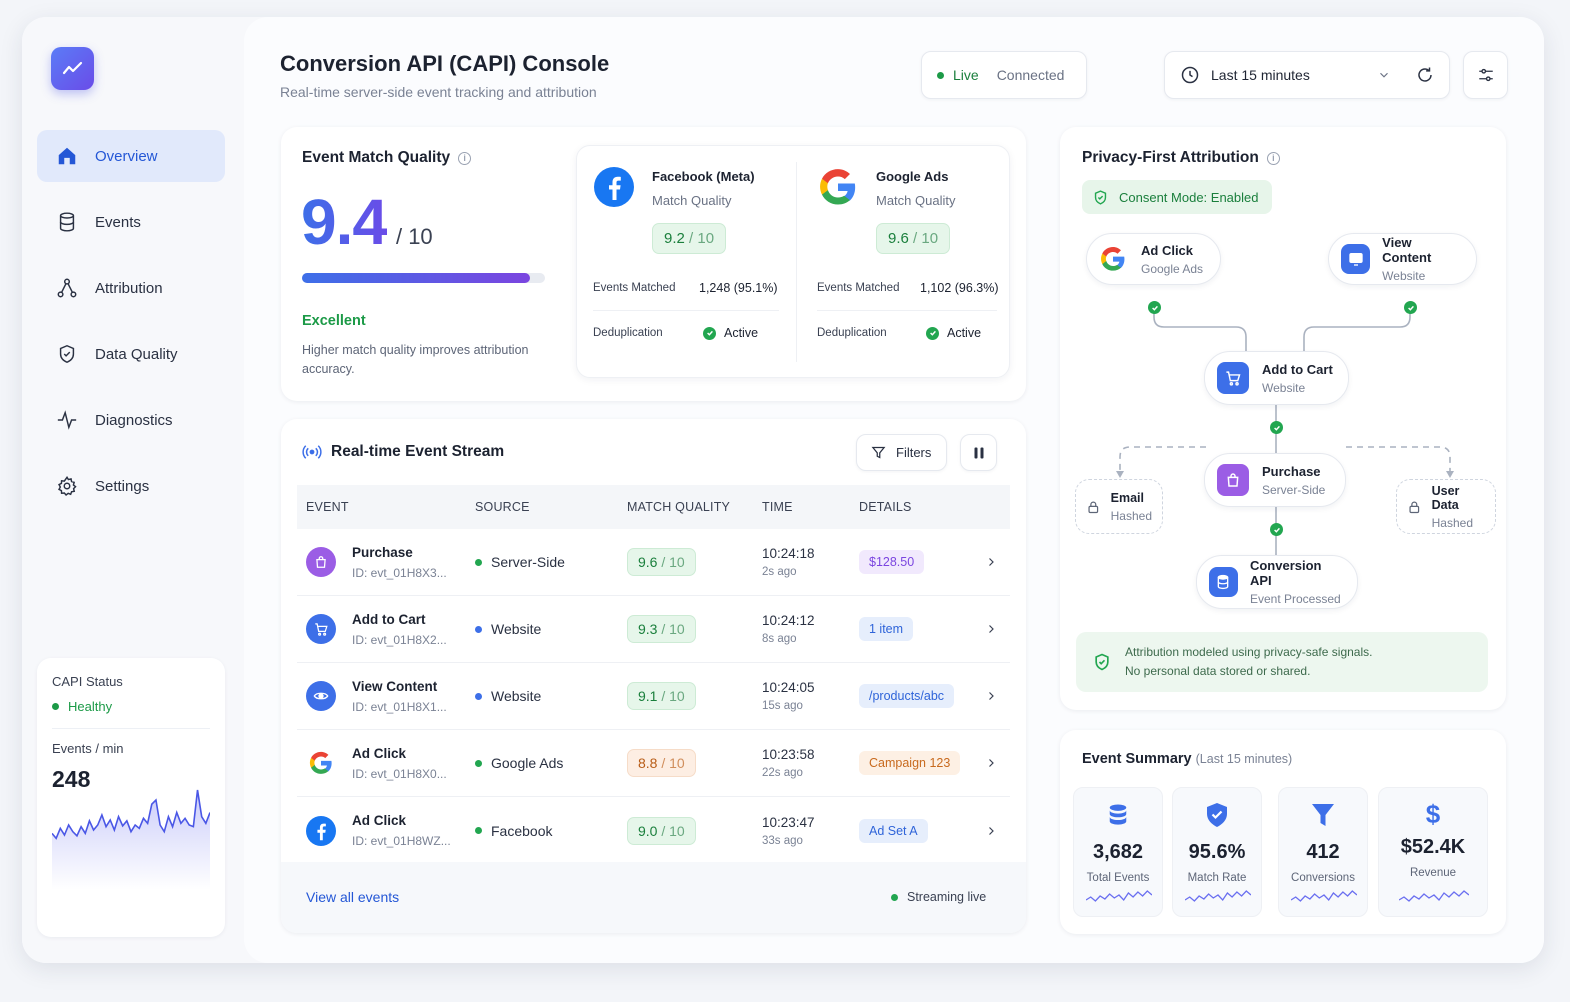 The height and width of the screenshot is (1002, 1570). Describe the element at coordinates (344, 222) in the screenshot. I see `emq-score-value: 9.4` at that location.